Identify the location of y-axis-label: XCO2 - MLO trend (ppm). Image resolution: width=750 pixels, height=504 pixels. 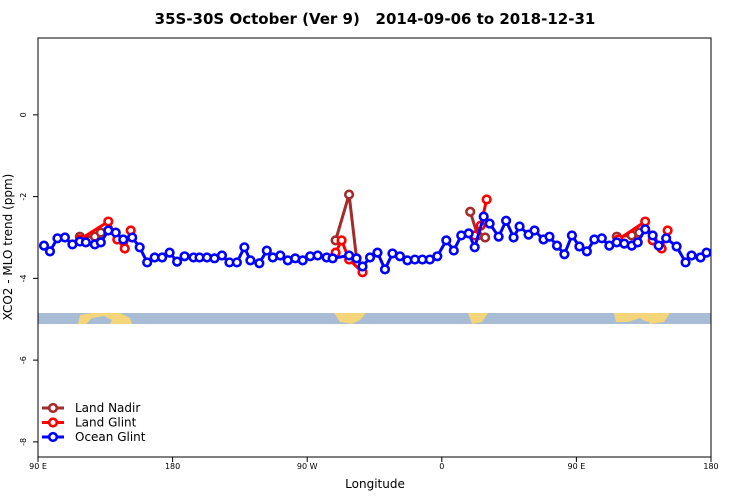
(8, 247).